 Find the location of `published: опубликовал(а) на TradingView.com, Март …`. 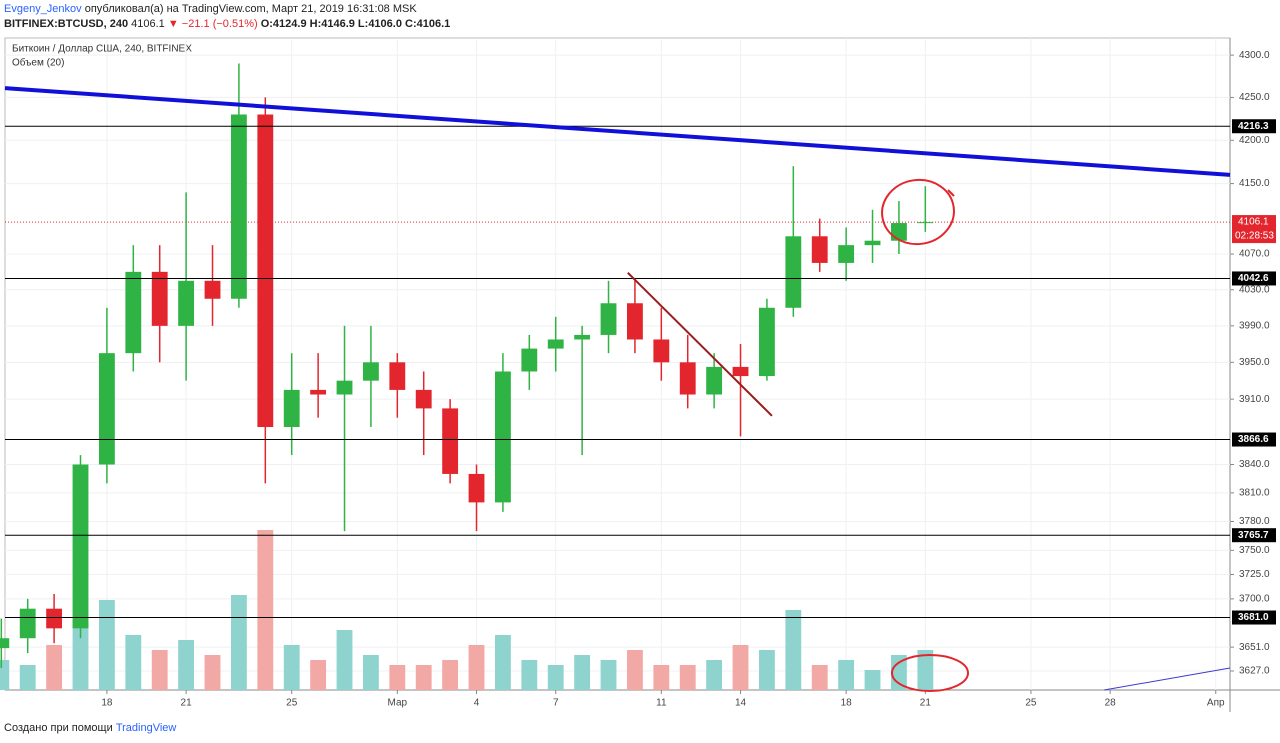

published: опубликовал(а) на TradingView.com, Март … is located at coordinates (250, 9).